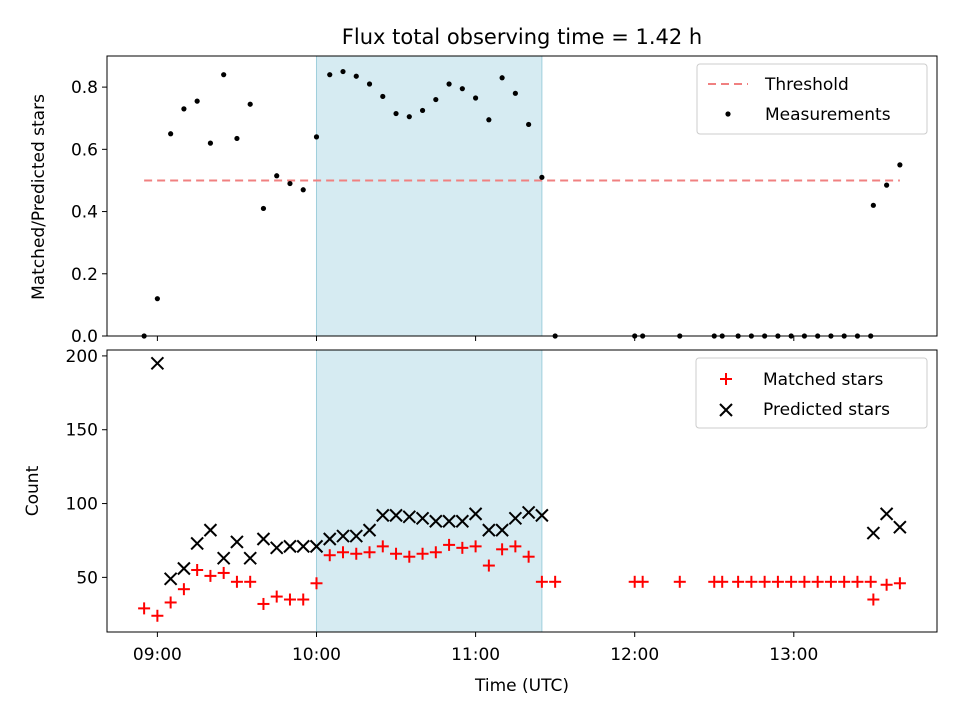 The height and width of the screenshot is (720, 960). What do you see at coordinates (87, 578) in the screenshot?
I see `bottom-y-tick-label: 50` at bounding box center [87, 578].